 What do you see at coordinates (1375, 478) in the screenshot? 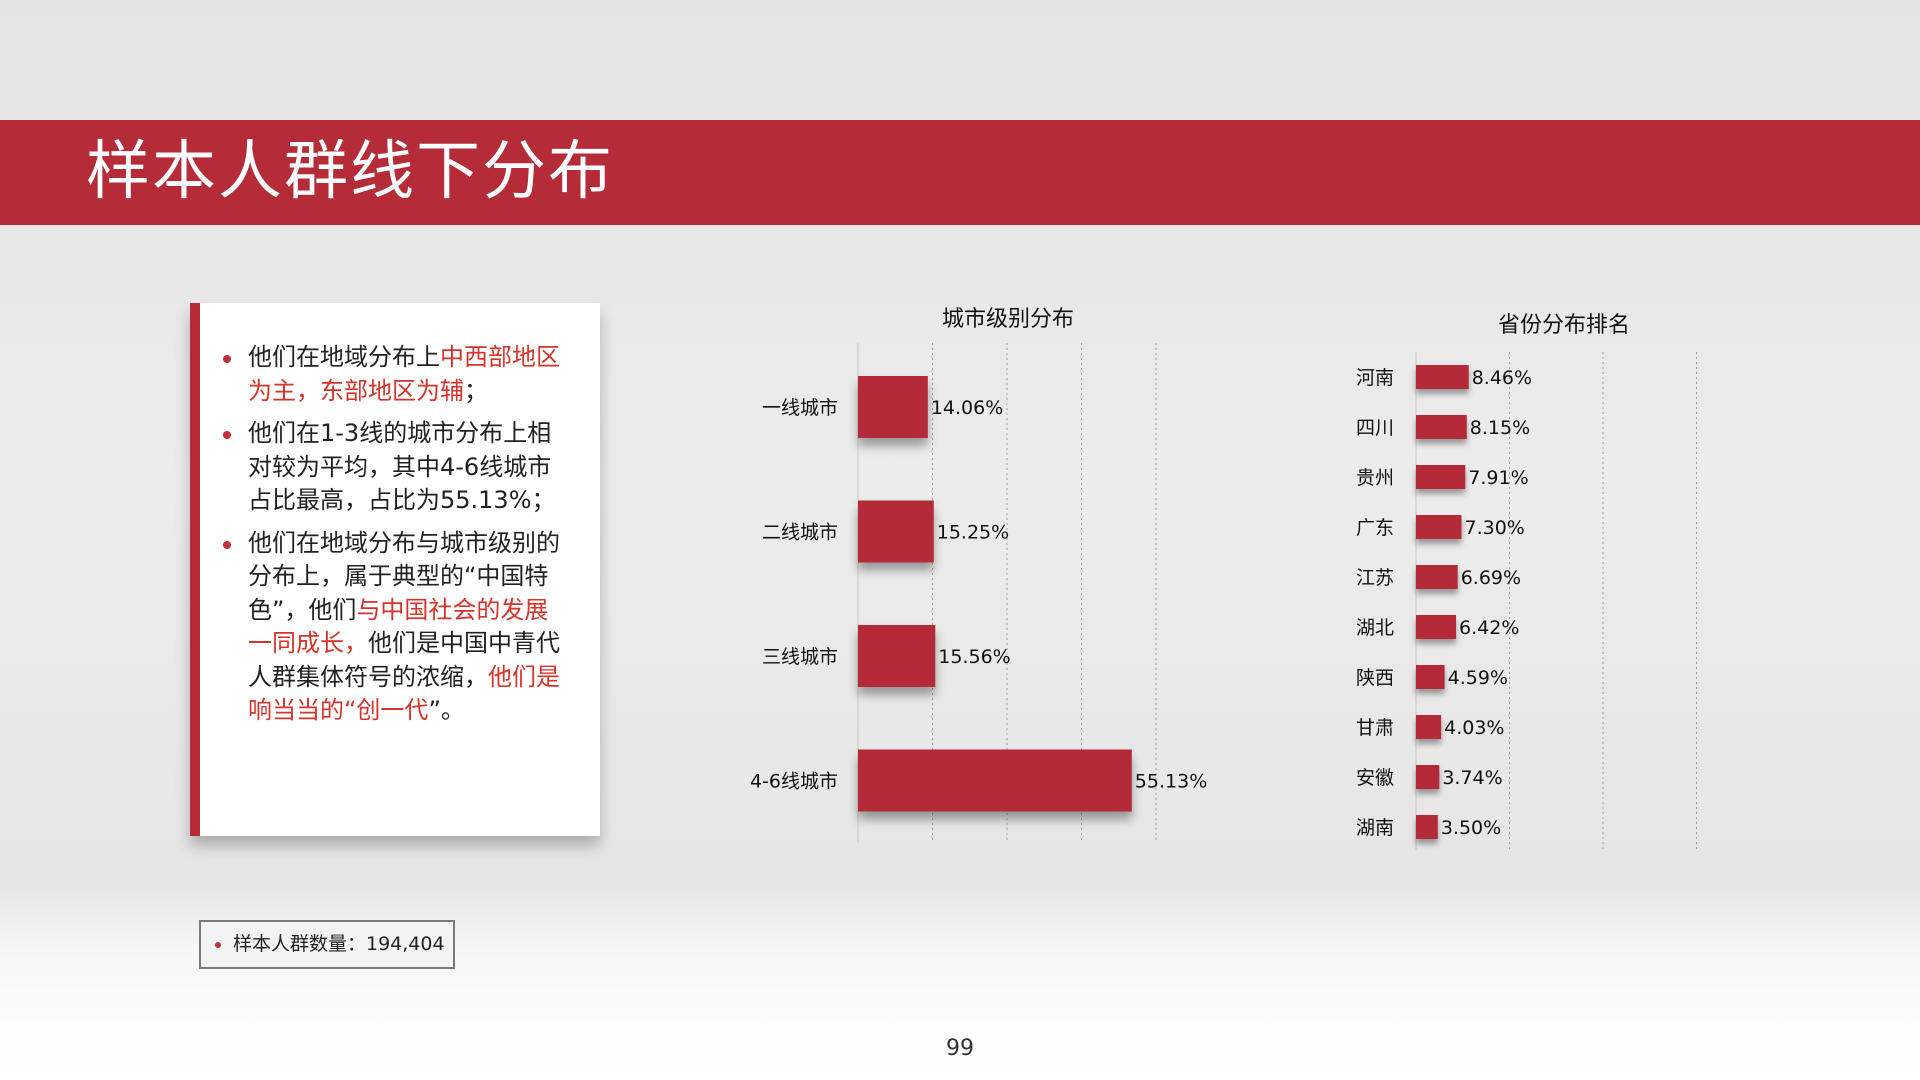
I see `category-label: 贵州` at bounding box center [1375, 478].